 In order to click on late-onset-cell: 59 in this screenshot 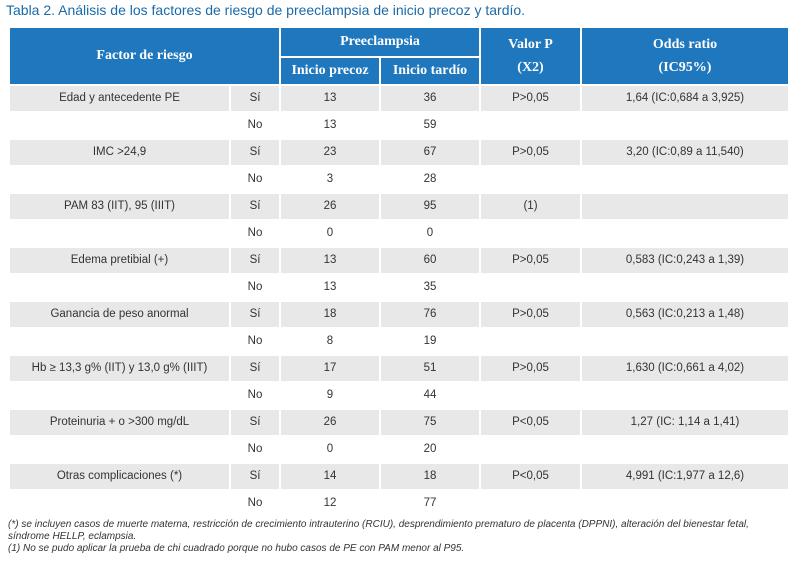, I will do `click(430, 125)`.